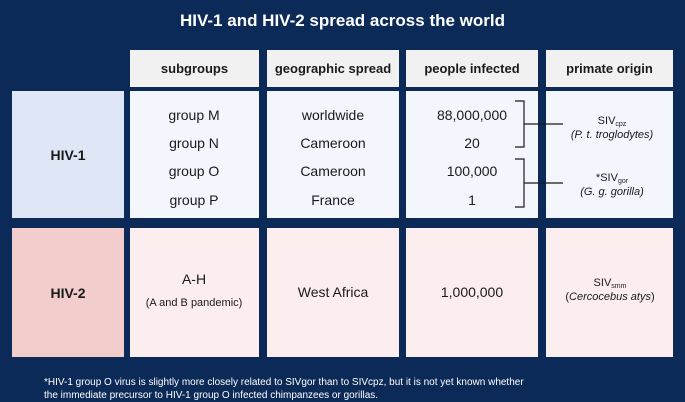  What do you see at coordinates (333, 200) in the screenshot?
I see `hiv1-spread-p: France` at bounding box center [333, 200].